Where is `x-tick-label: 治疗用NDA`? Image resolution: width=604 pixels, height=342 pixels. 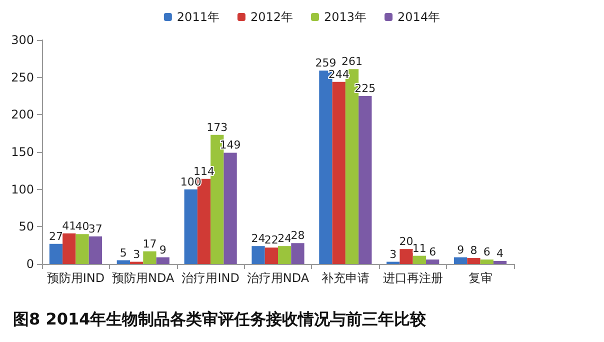 x-tick-label: 治疗用NDA is located at coordinates (278, 278).